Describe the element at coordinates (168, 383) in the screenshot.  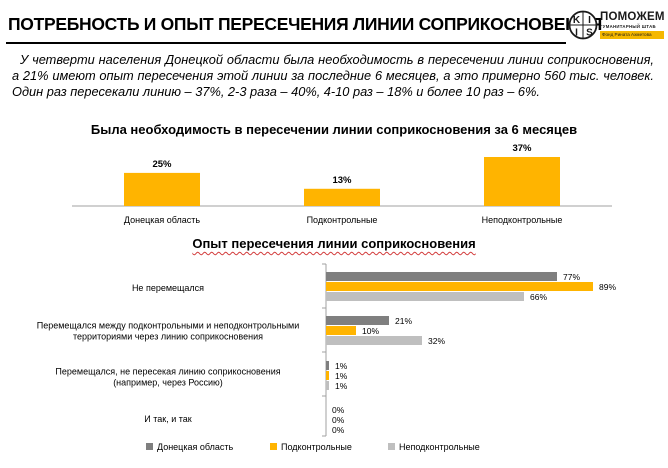
I see `chart2-category-label-line: (например, через Россию)` at that location.